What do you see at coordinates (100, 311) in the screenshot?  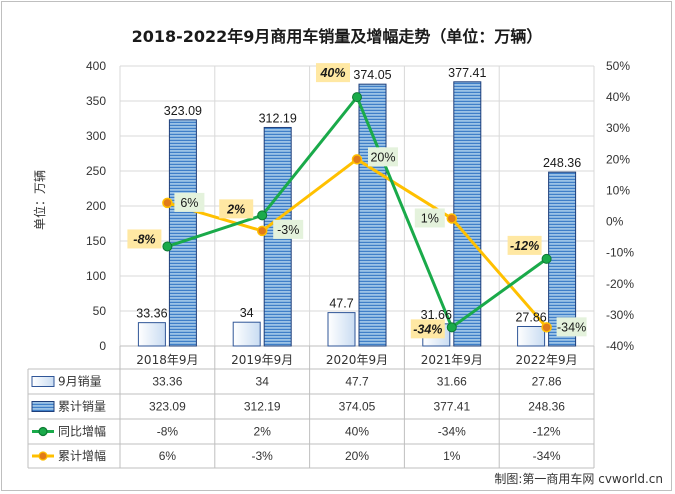 I see `y-tick-label: 50` at bounding box center [100, 311].